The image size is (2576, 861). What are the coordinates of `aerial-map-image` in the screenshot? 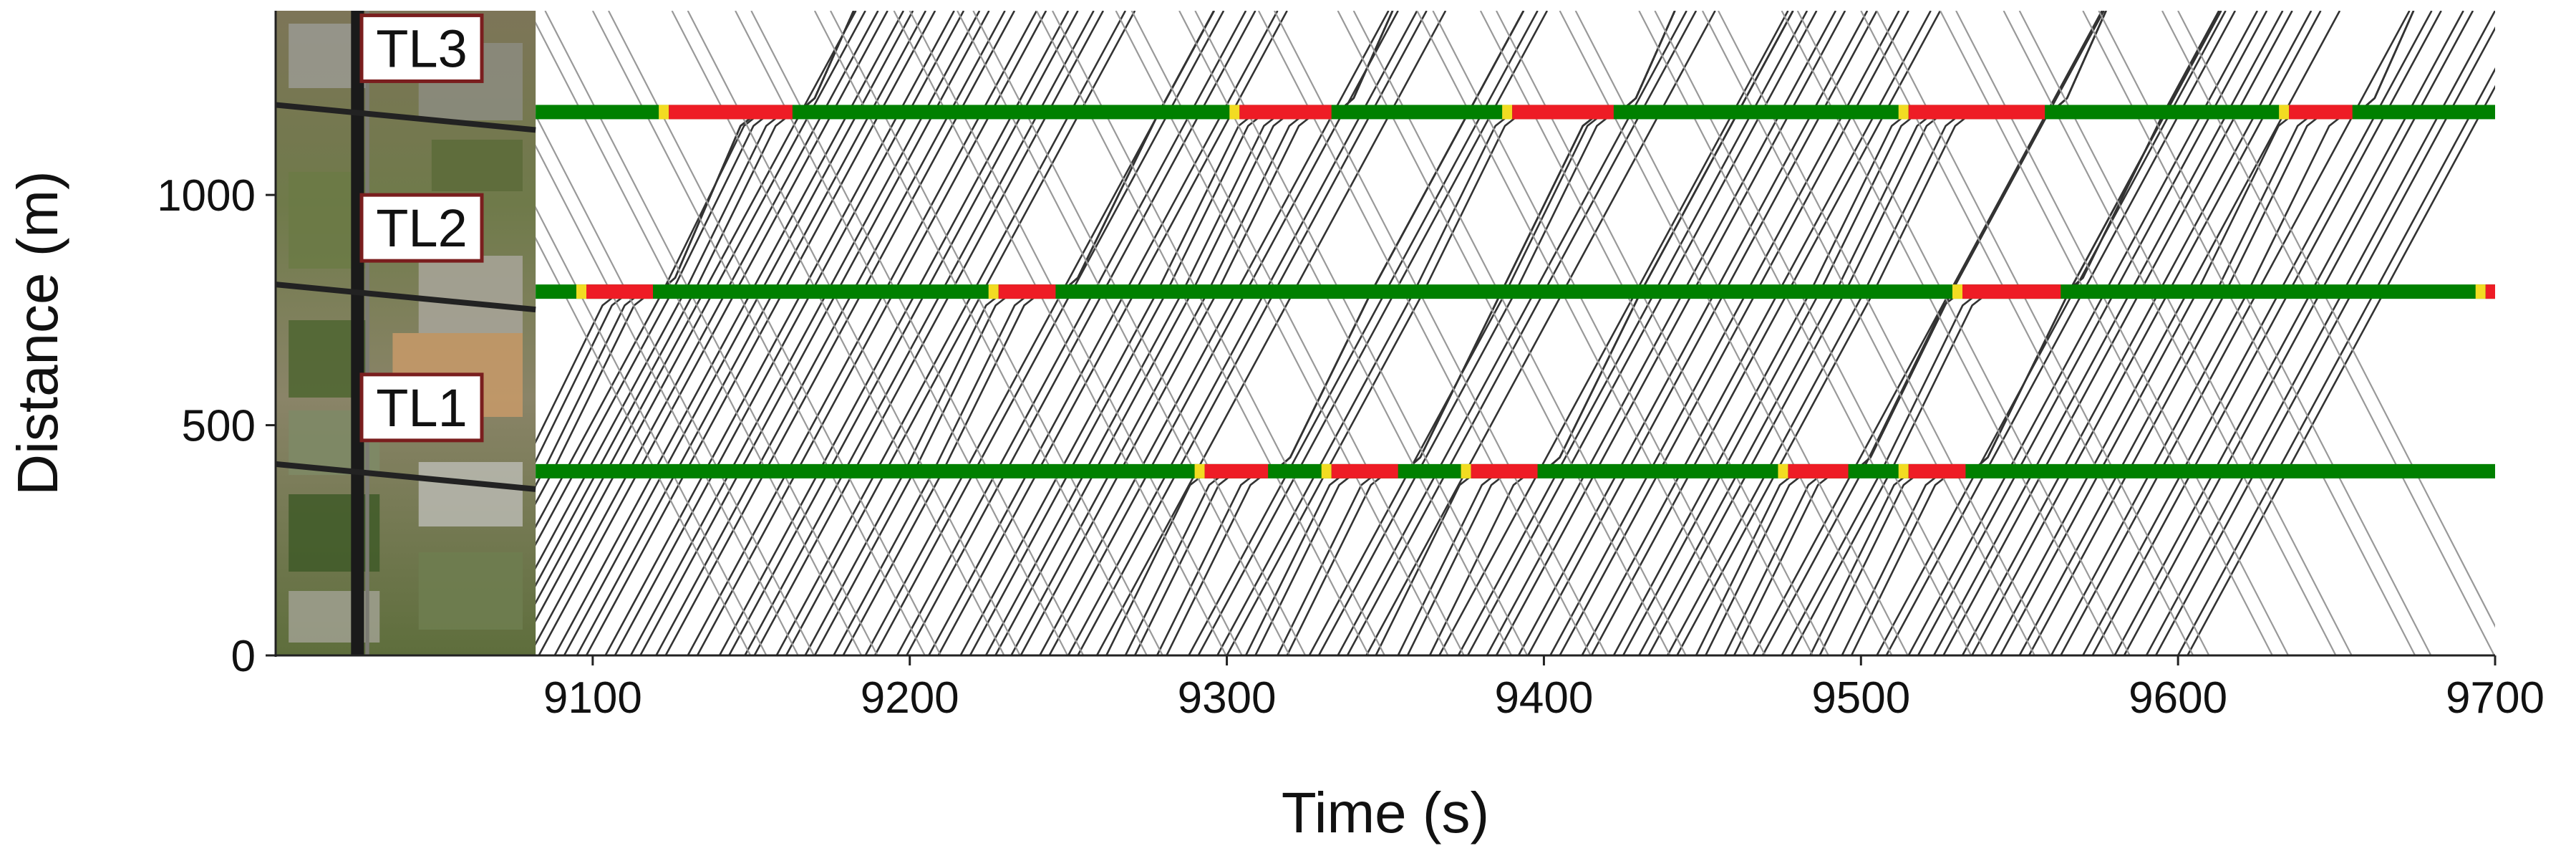 It's located at (405, 333).